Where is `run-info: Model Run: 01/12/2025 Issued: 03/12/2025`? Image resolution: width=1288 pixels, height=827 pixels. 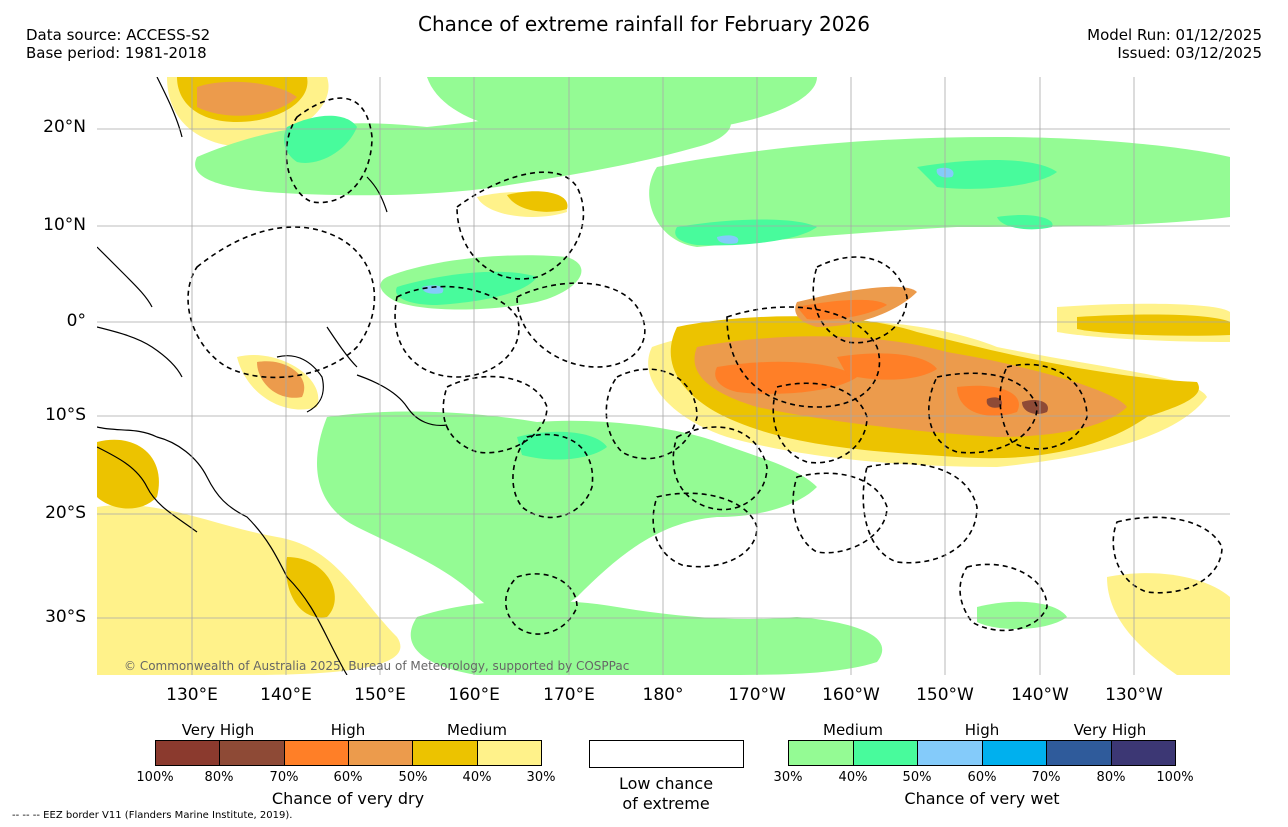 run-info: Model Run: 01/12/2025 Issued: 03/12/2025 is located at coordinates (1174, 44).